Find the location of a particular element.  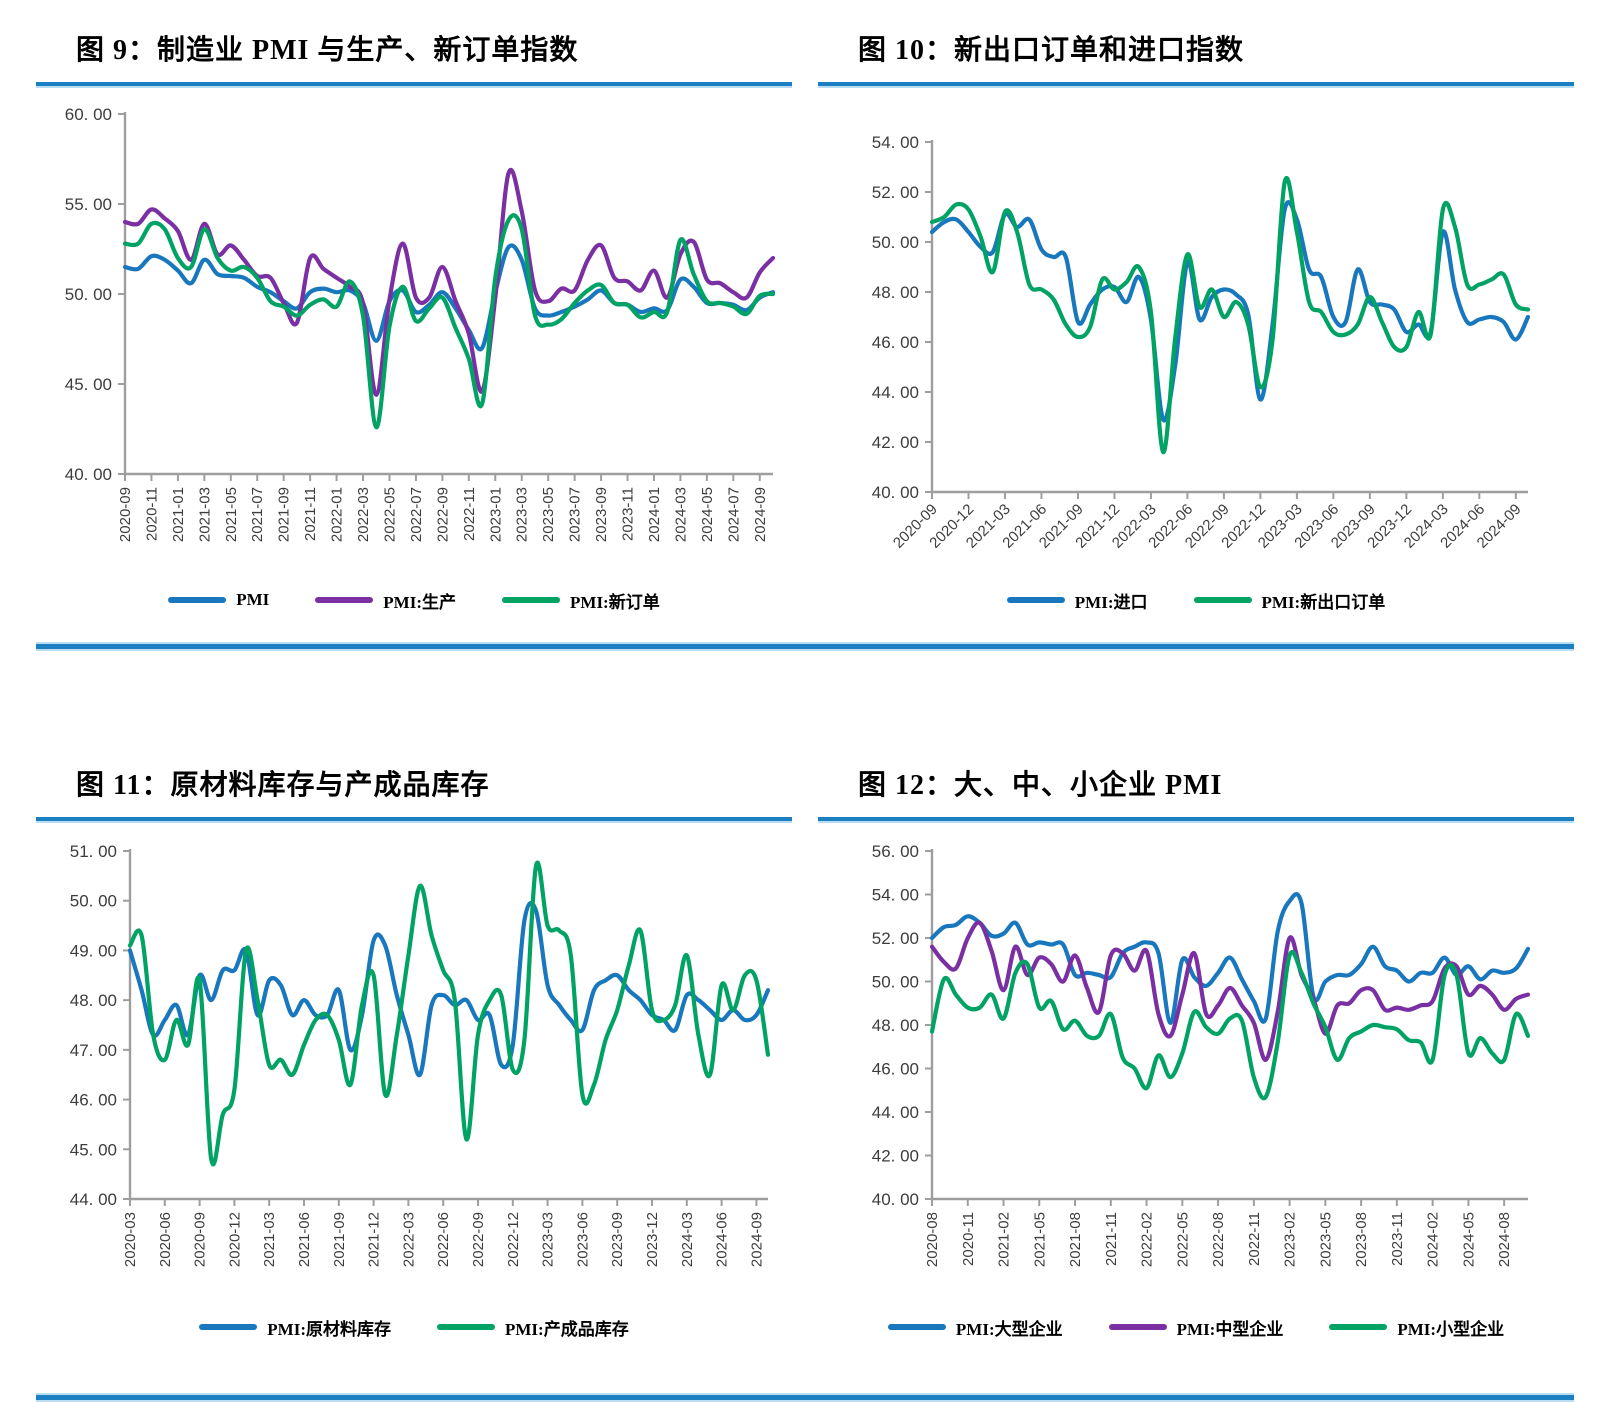

legend-item: PMI:小型企业 is located at coordinates (1416, 1327).